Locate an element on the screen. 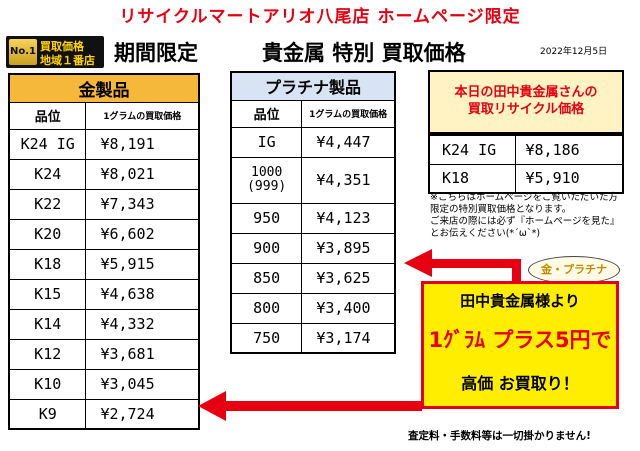 This screenshot has width=640, height=451. today-title-line-2: 買取リサイクル価格 is located at coordinates (526, 109).